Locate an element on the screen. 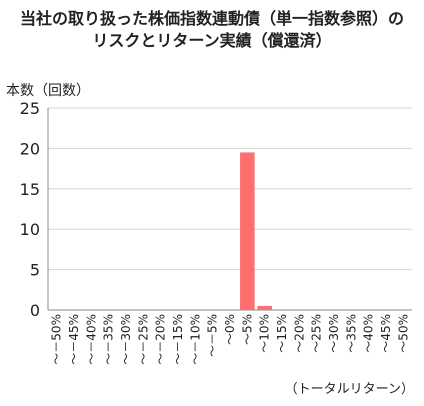 This screenshot has height=406, width=424. chart-title: 当社の取り扱った株価指数連動債（単一指数参照）の リスクとリターン実績（償還済） is located at coordinates (212, 30).